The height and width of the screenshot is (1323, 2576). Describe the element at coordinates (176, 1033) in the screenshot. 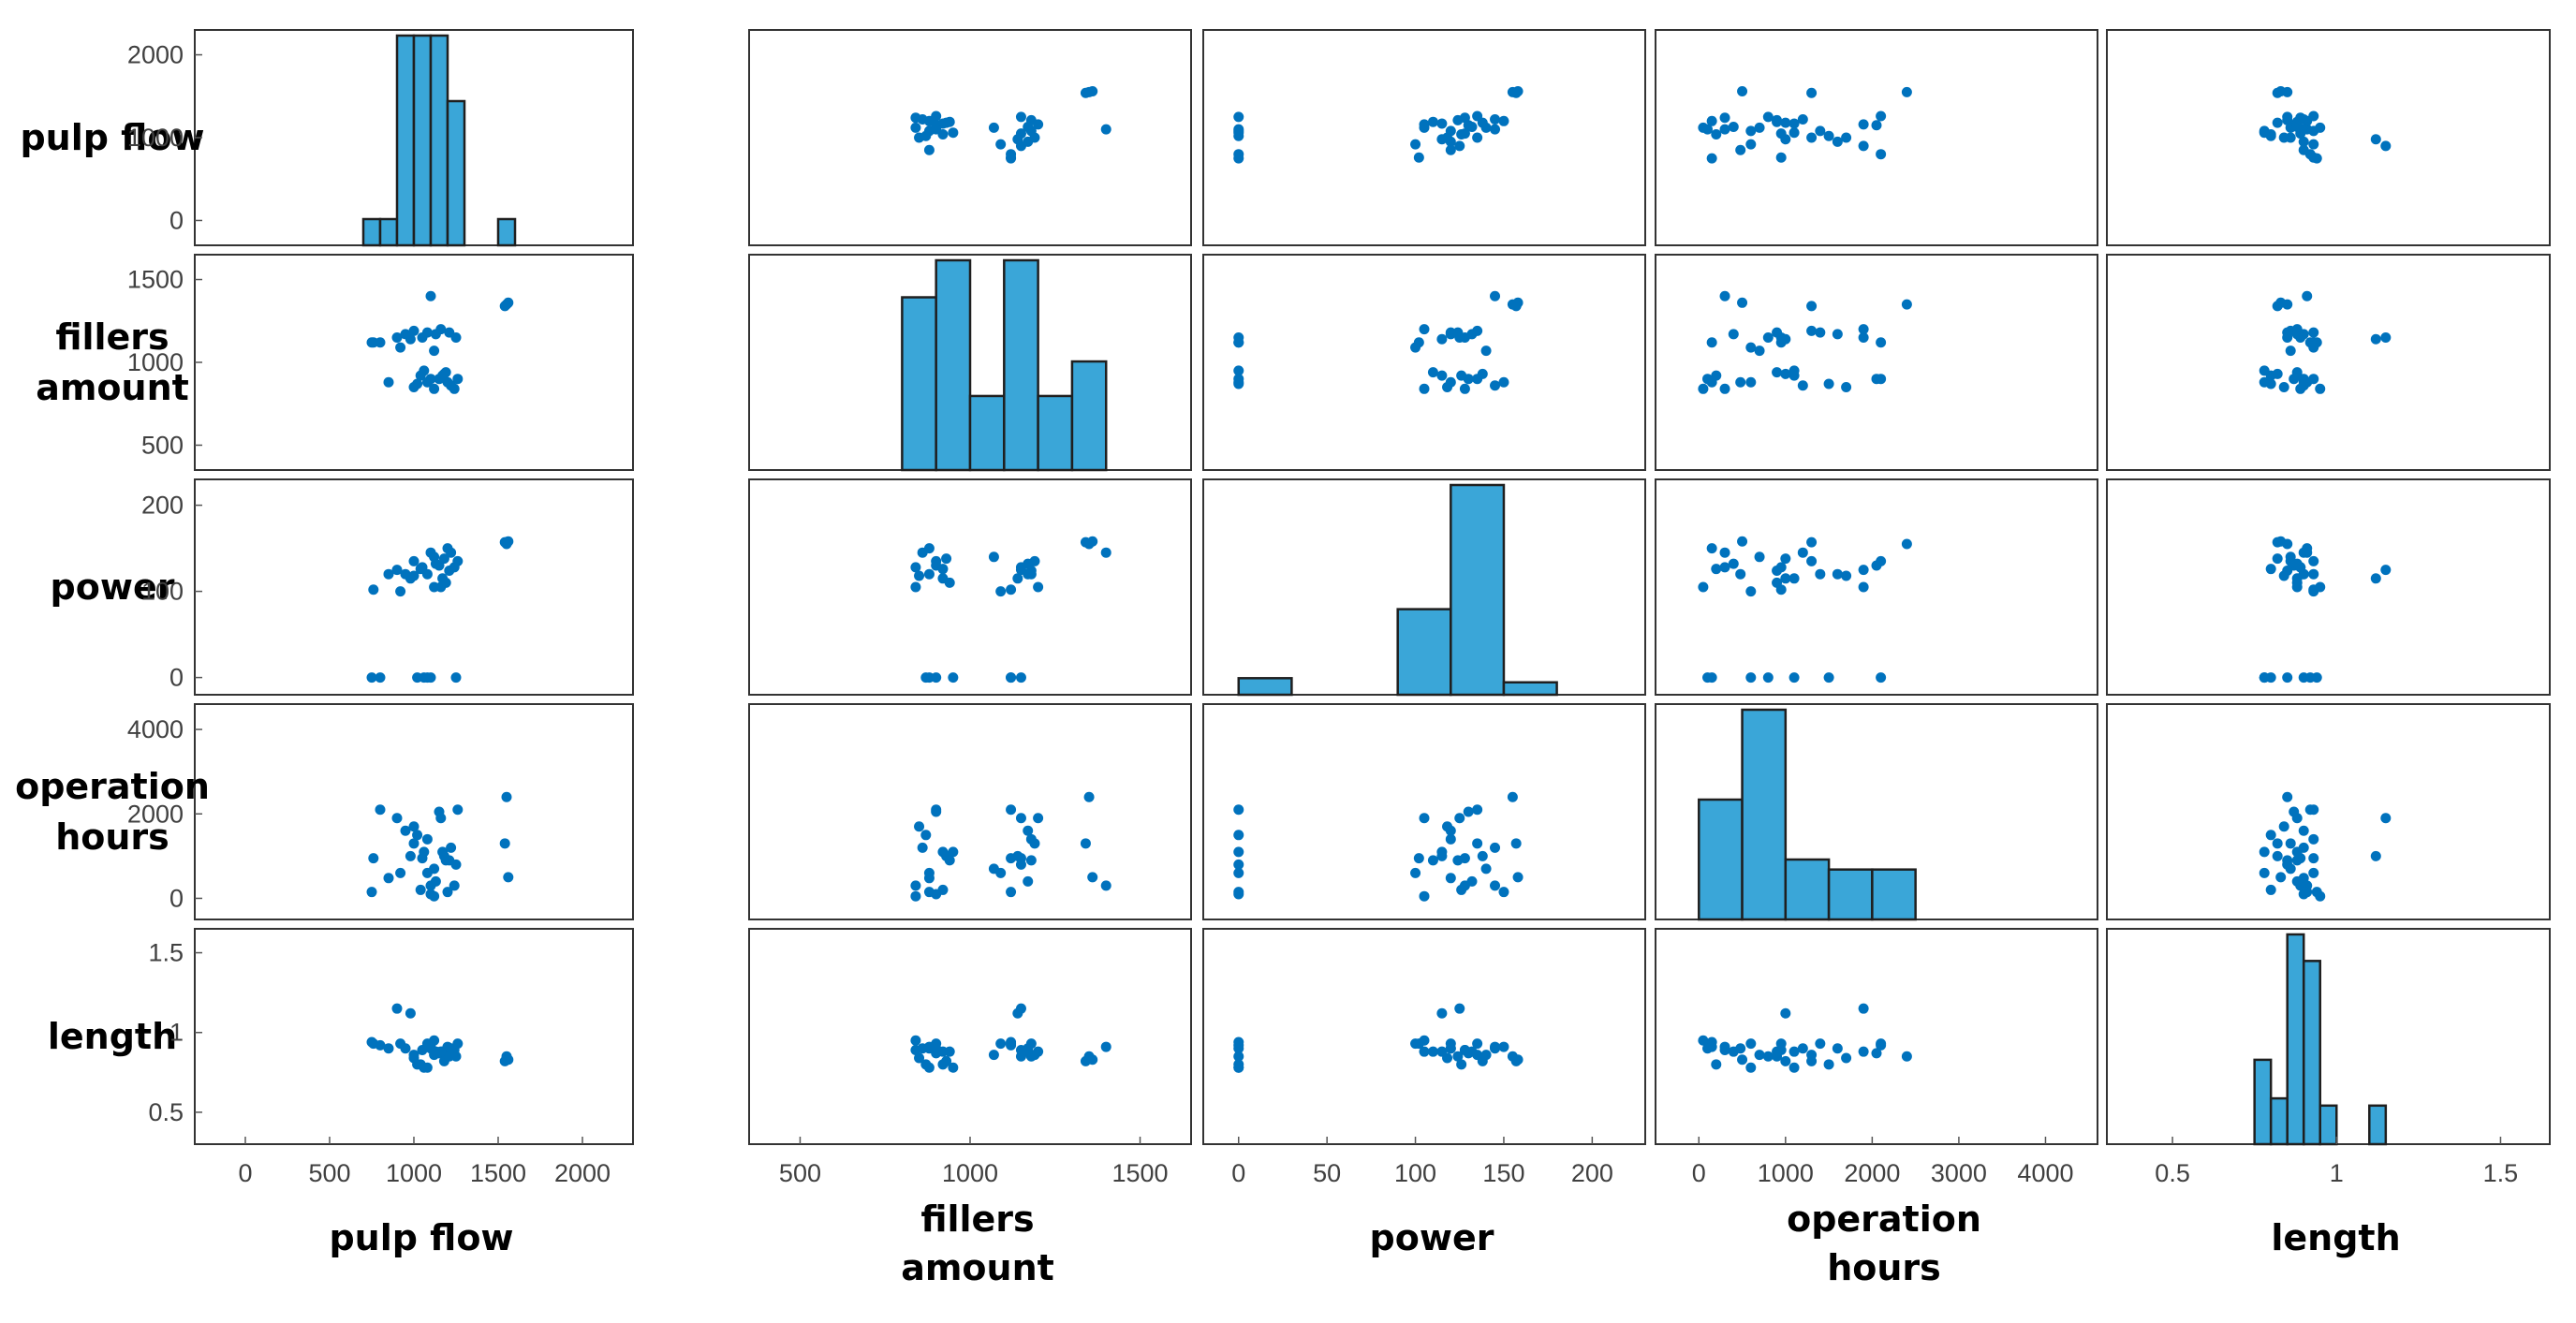

I see `y-tick-label-length-1: 1` at that location.